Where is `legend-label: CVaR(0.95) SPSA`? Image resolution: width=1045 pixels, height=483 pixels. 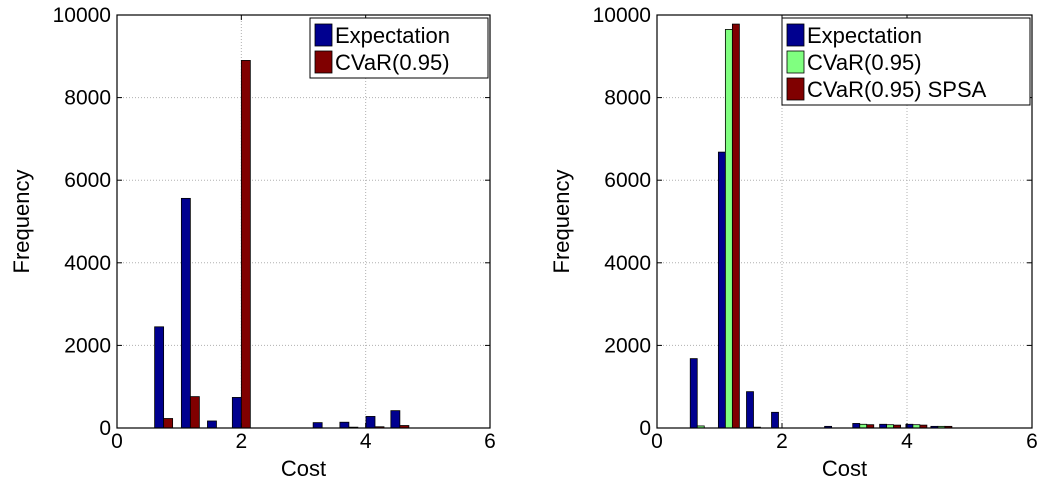
legend-label: CVaR(0.95) SPSA is located at coordinates (897, 89).